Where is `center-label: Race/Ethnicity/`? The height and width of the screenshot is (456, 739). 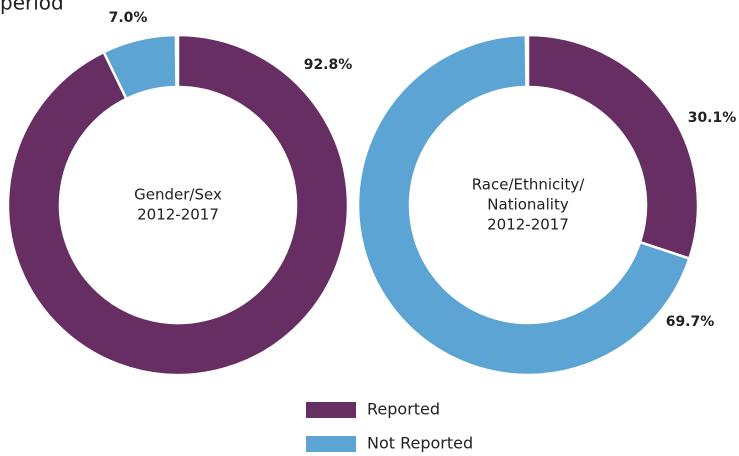
center-label: Race/Ethnicity/ is located at coordinates (529, 185).